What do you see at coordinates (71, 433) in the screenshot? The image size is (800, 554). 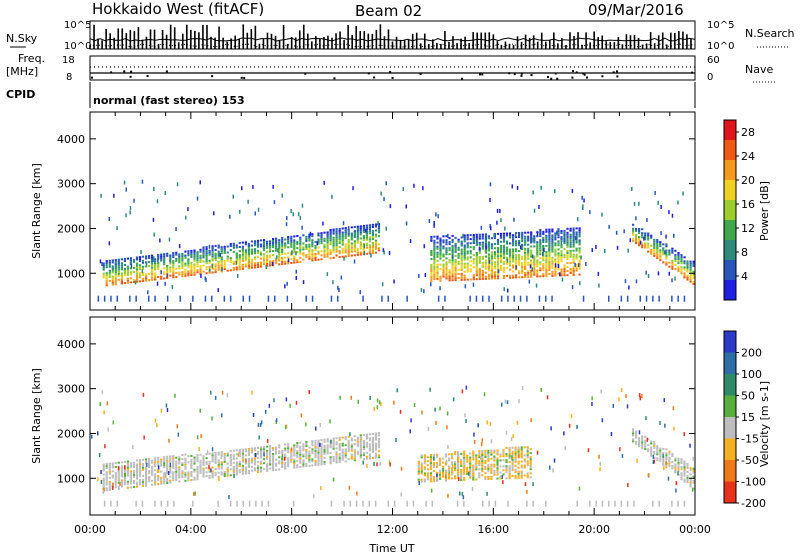 I see `range-tick-label: 2000` at bounding box center [71, 433].